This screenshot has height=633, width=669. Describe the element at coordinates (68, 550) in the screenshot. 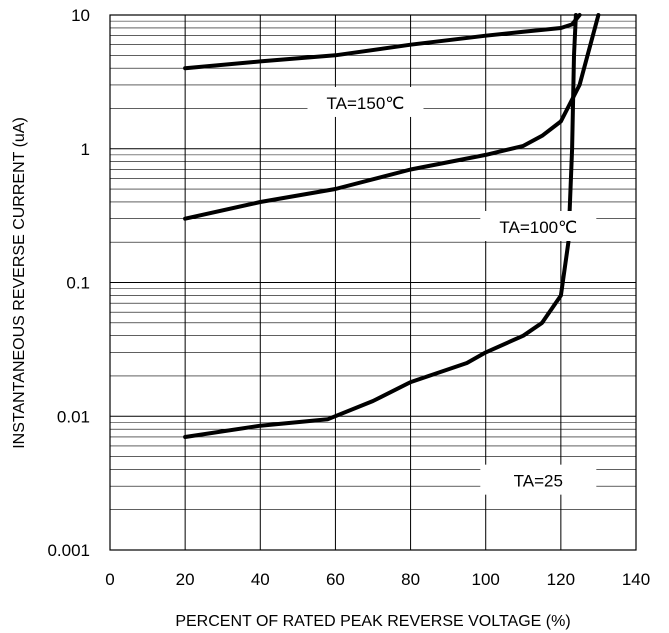

I see `y-tick-label: 0.001` at that location.